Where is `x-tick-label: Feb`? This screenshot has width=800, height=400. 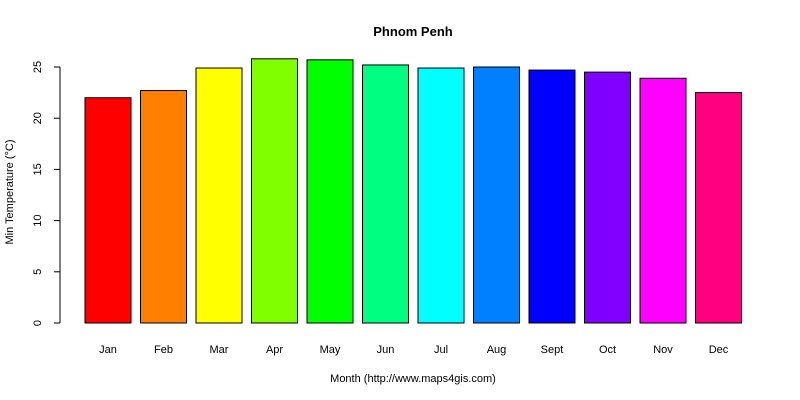
x-tick-label: Feb is located at coordinates (163, 350).